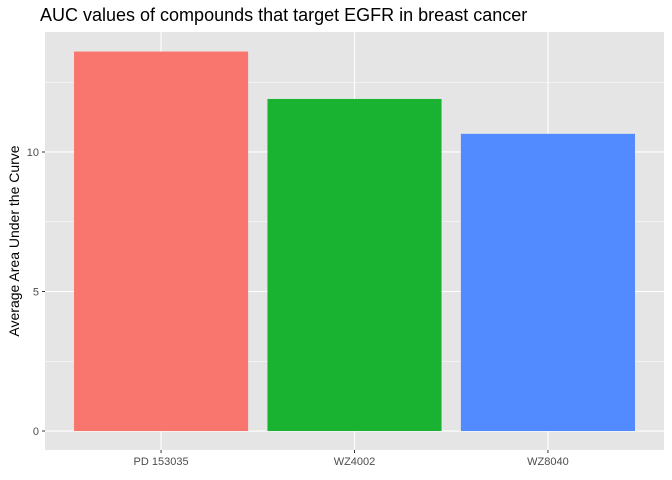 This screenshot has width=672, height=480. Describe the element at coordinates (355, 462) in the screenshot. I see `x-tick-label: WZ4002` at that location.